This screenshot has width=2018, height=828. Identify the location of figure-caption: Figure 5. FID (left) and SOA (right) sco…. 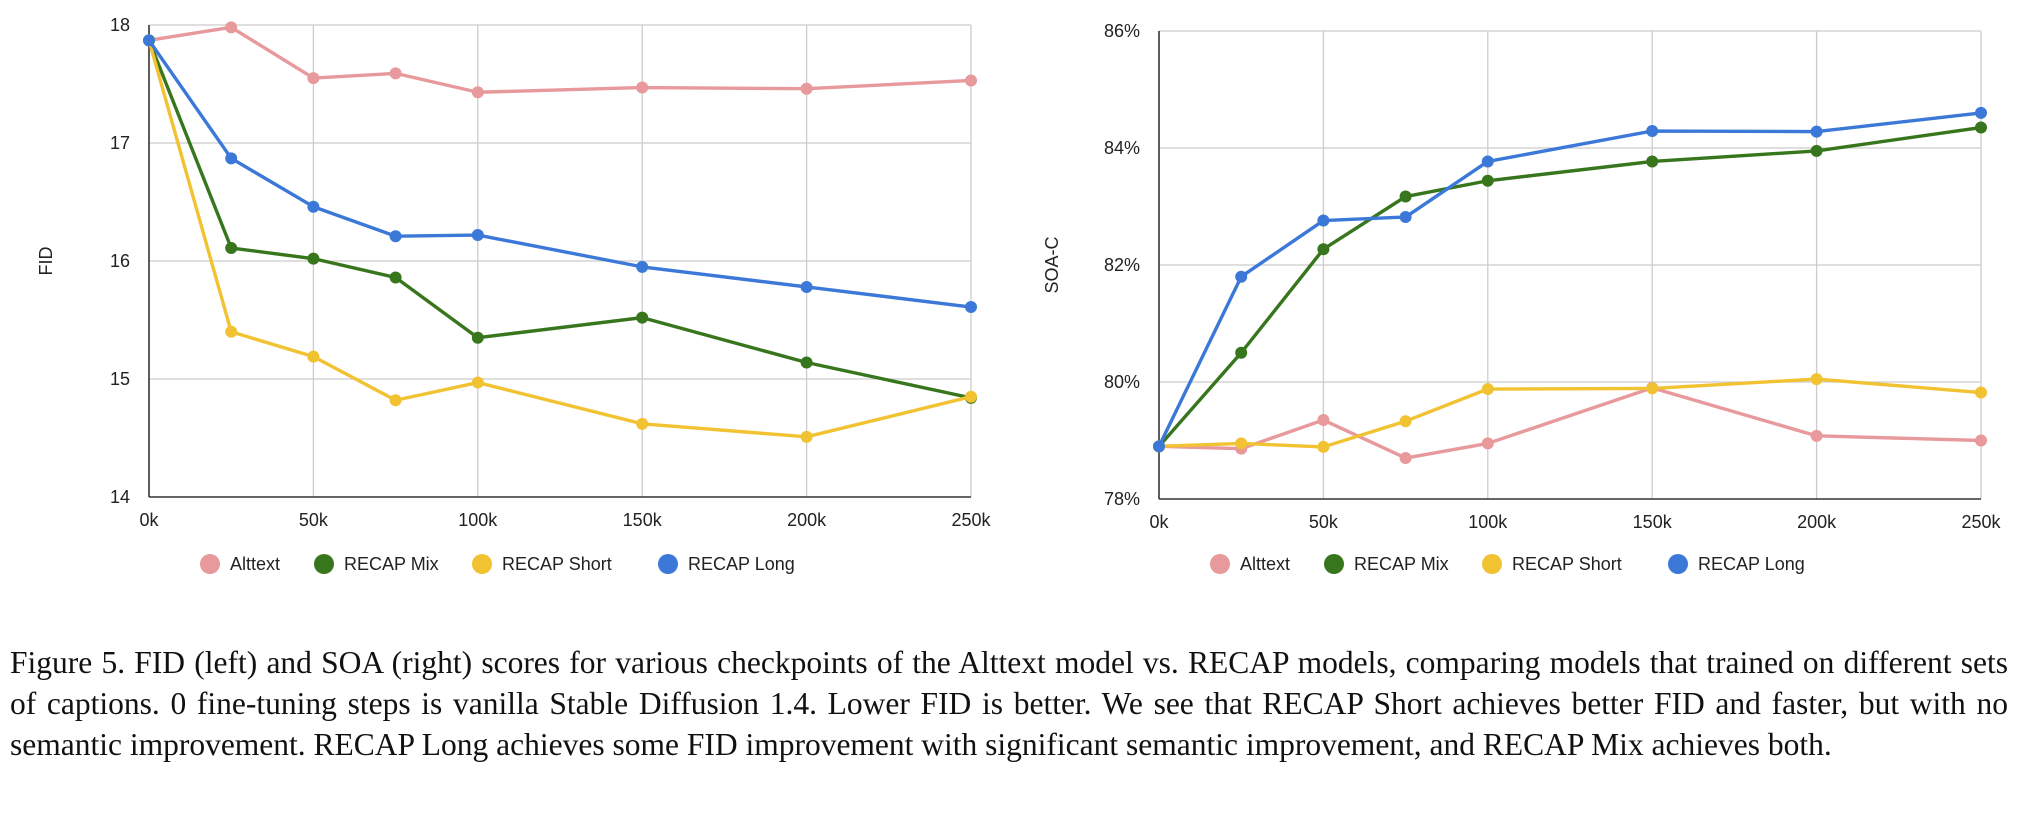
(1009, 703).